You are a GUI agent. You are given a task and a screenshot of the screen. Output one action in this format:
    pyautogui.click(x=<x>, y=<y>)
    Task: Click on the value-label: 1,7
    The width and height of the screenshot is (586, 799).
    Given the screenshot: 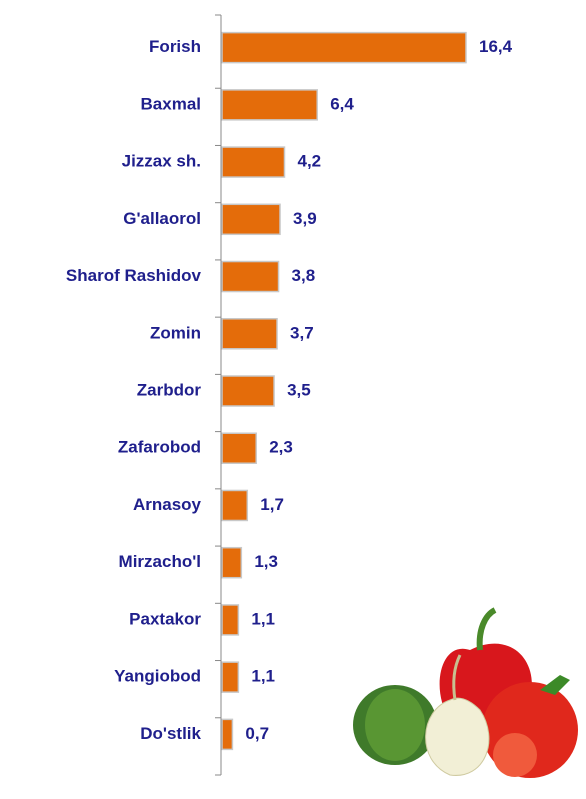 What is the action you would take?
    pyautogui.click(x=272, y=504)
    